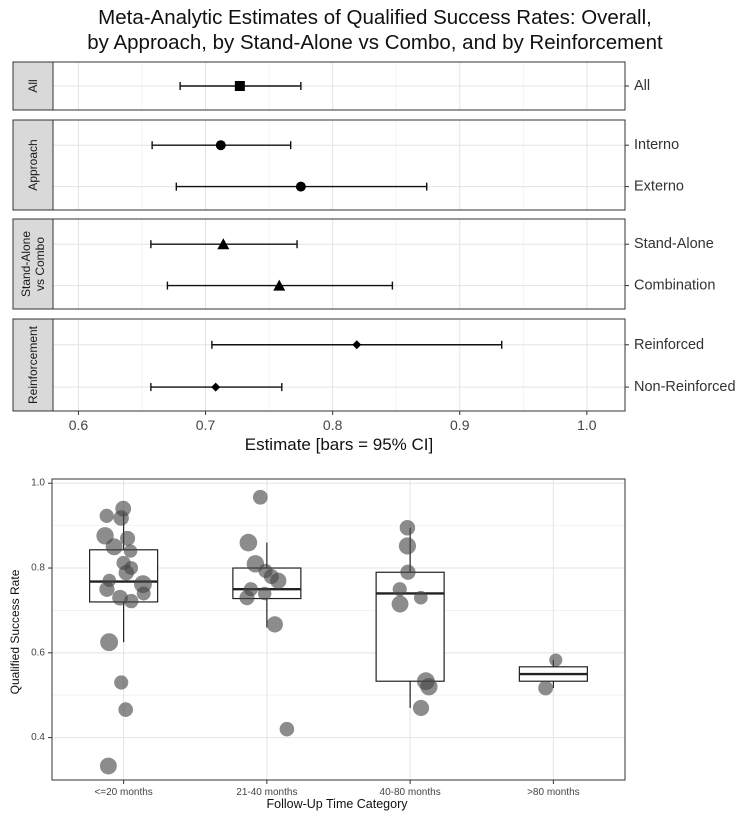 The width and height of the screenshot is (750, 818). What do you see at coordinates (674, 244) in the screenshot?
I see `row-label-stand-alone: Stand-Alone` at bounding box center [674, 244].